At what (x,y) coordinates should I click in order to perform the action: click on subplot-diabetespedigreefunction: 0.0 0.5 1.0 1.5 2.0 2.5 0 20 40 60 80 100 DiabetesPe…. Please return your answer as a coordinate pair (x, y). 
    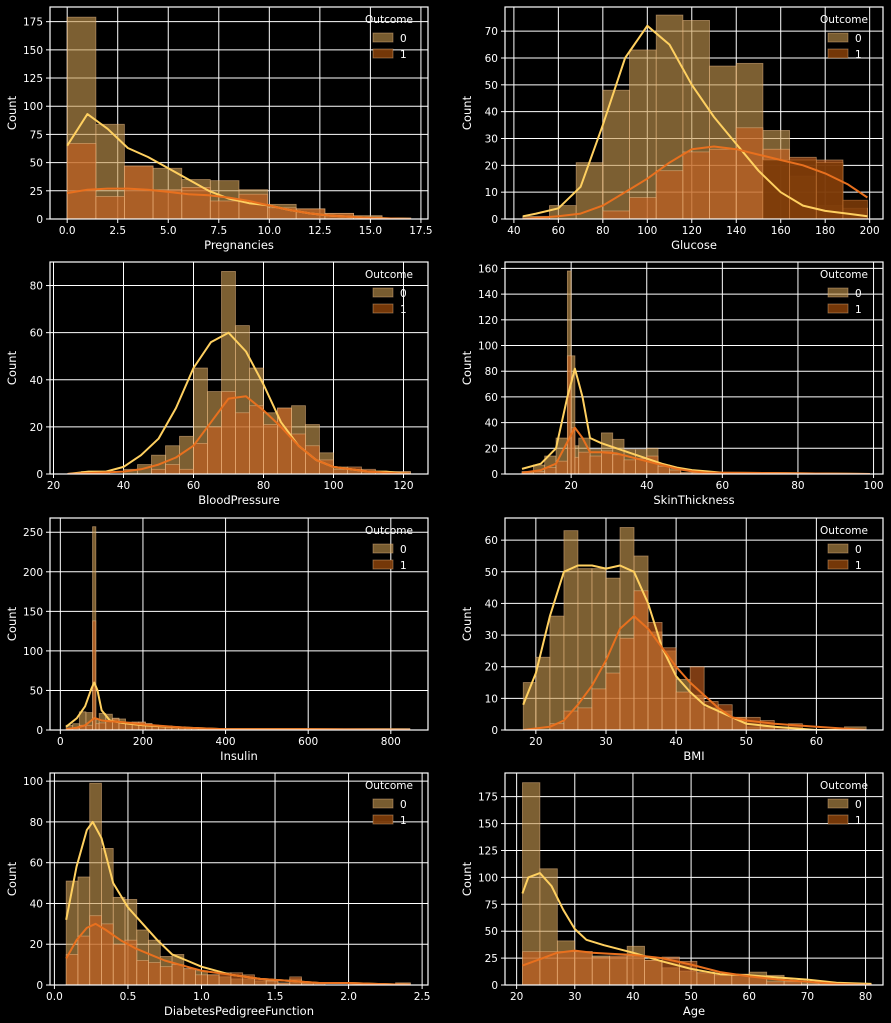
    Looking at the image, I should click on (217, 895).